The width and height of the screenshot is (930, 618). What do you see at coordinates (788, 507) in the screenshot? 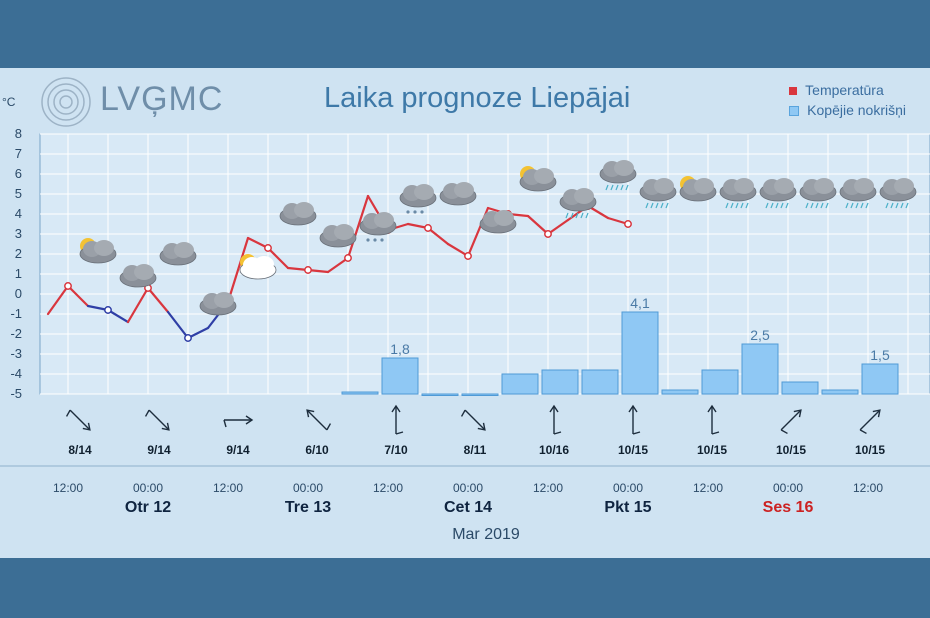
I see `day-label: Ses 16` at bounding box center [788, 507].